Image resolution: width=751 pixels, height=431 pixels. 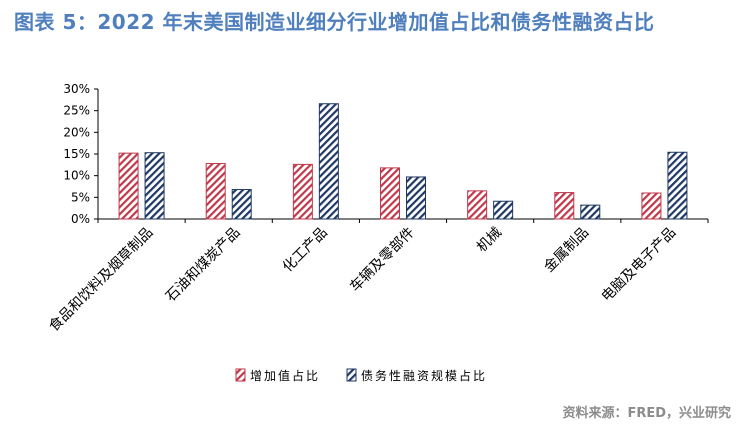 I want to click on y-tick-label: 5%, so click(x=80, y=197).